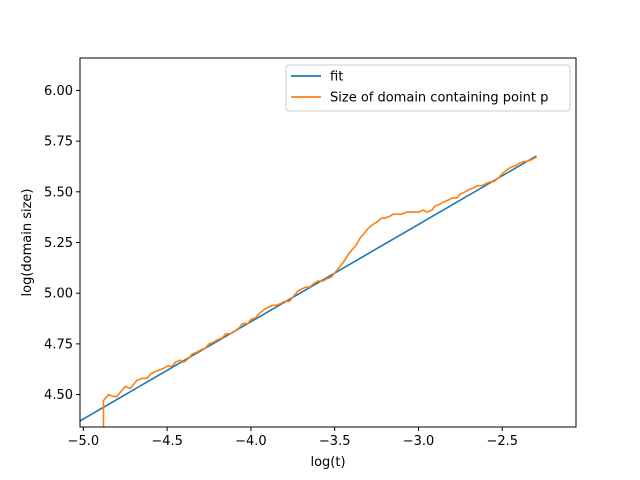  What do you see at coordinates (58, 243) in the screenshot?
I see `y-tick-label: 5.25` at bounding box center [58, 243].